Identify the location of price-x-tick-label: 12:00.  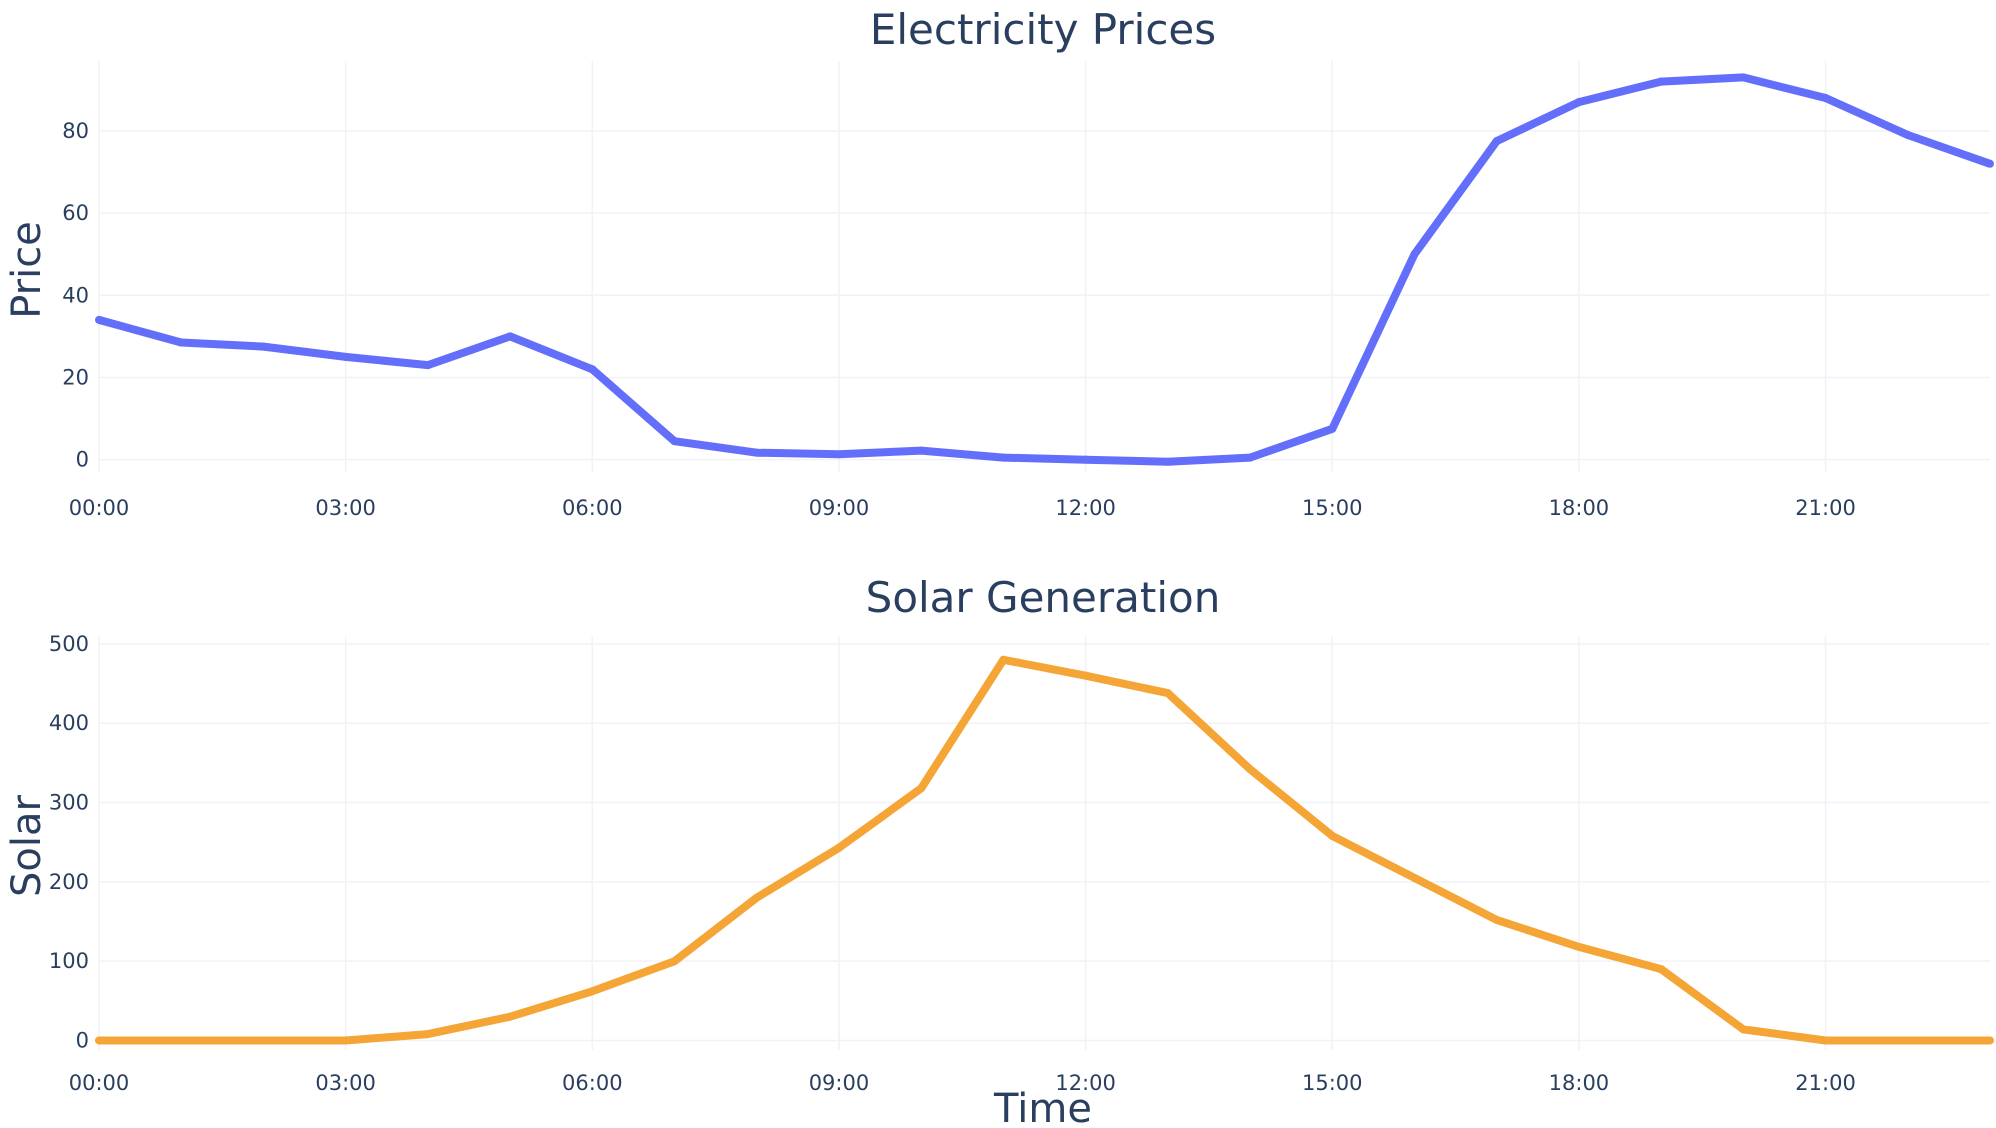
(1085, 508).